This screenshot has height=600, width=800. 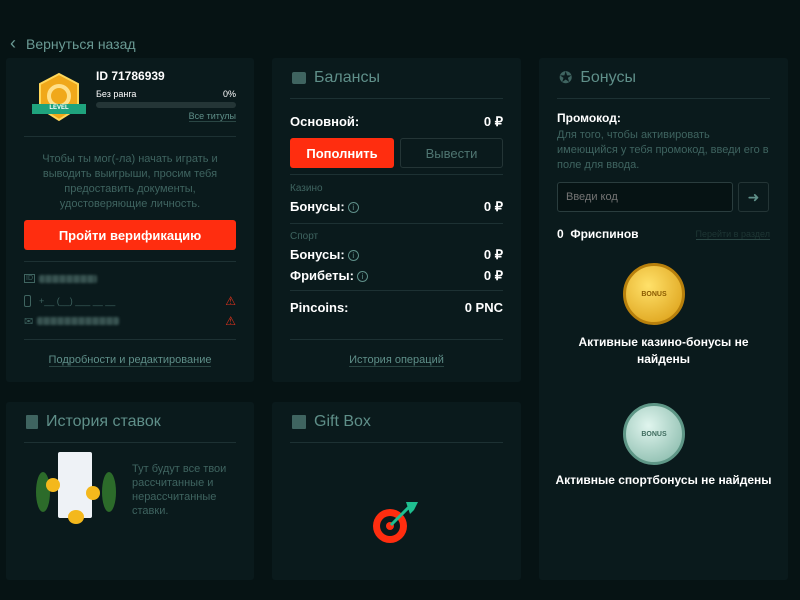 What do you see at coordinates (130, 321) in the screenshot?
I see `email-row: ✉ ⚠` at bounding box center [130, 321].